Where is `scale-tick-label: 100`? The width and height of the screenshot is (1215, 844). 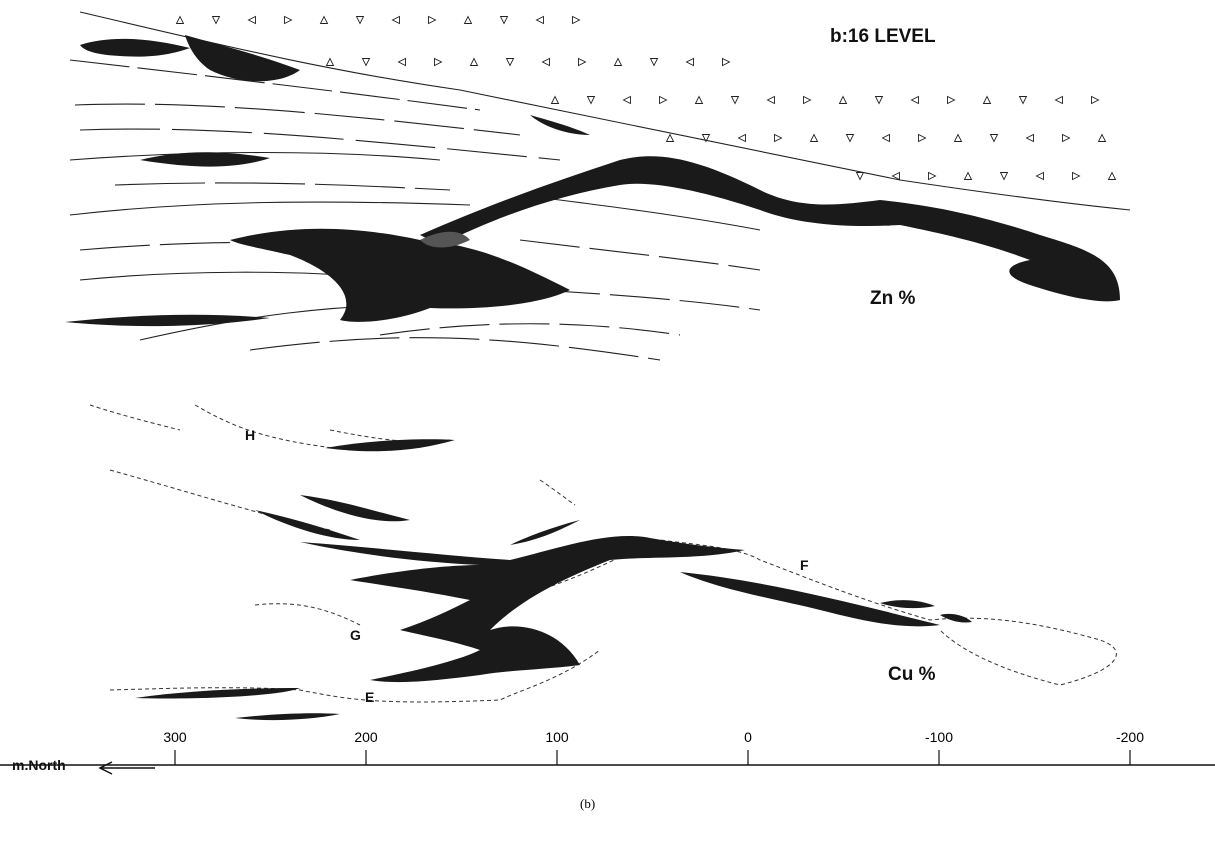
scale-tick-label: 100 is located at coordinates (557, 737).